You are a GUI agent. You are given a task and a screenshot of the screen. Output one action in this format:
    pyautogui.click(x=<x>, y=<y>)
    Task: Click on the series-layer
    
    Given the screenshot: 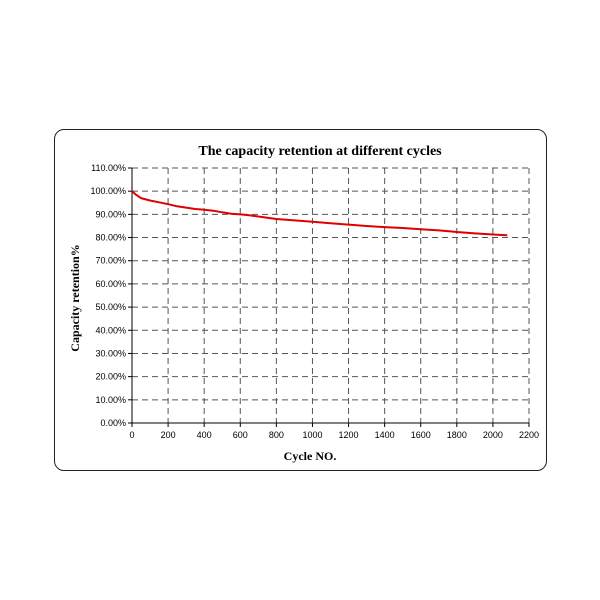 What is the action you would take?
    pyautogui.click(x=319, y=213)
    